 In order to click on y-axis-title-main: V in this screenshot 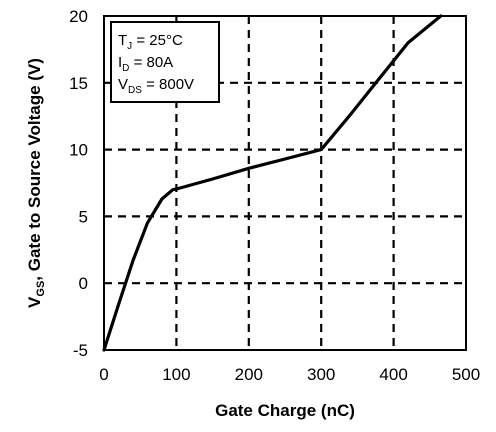, I will do `click(34, 302)`.